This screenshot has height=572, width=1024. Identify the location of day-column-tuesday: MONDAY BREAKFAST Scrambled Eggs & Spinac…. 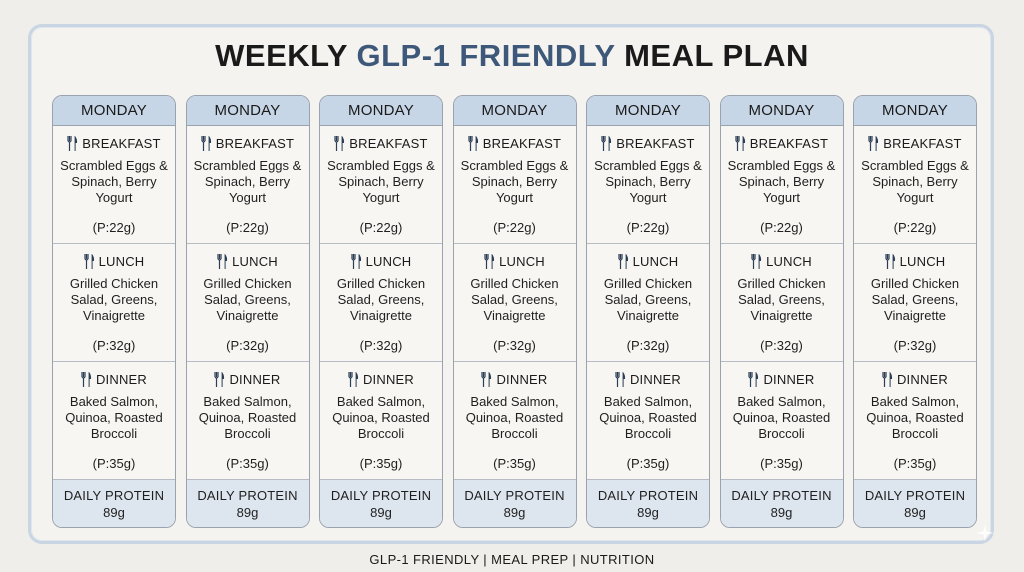
(247, 311).